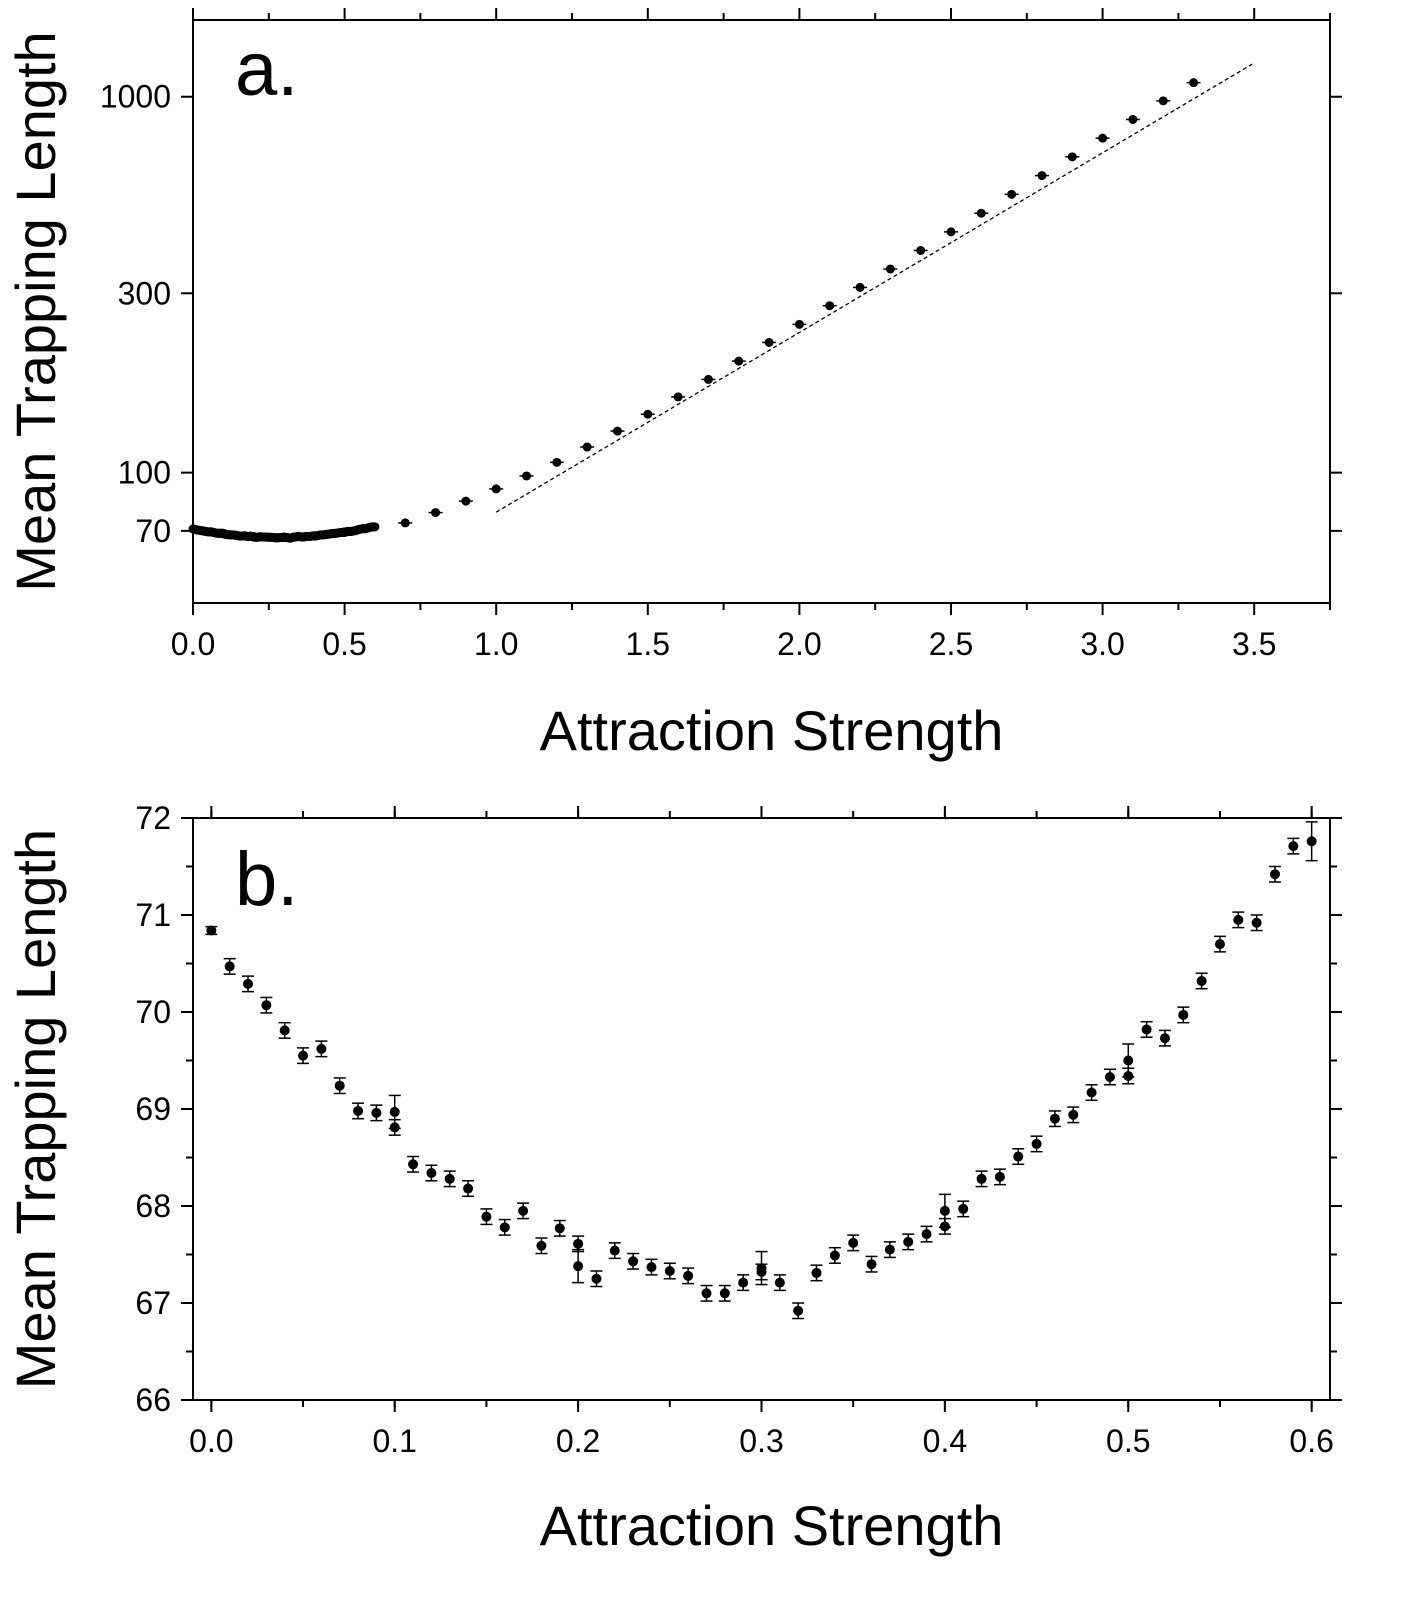  Describe the element at coordinates (135, 97) in the screenshot. I see `y-tick-label: 1000` at that location.